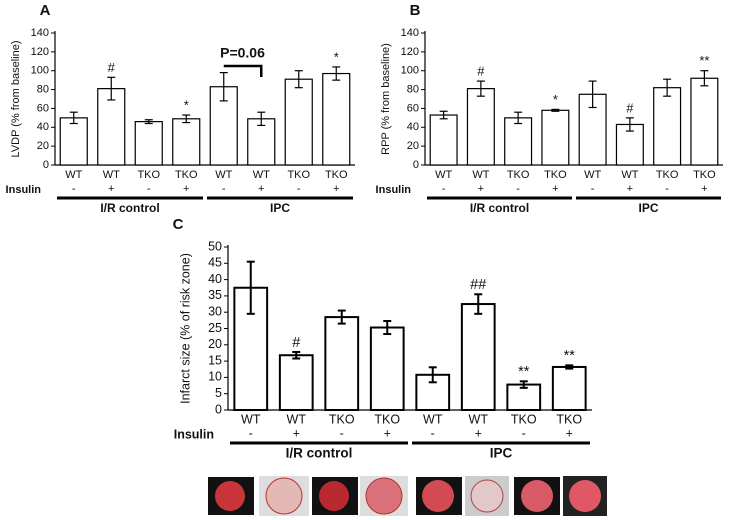 Image resolution: width=729 pixels, height=520 pixels. Describe the element at coordinates (215, 360) in the screenshot. I see `y-tick-label: 15` at that location.